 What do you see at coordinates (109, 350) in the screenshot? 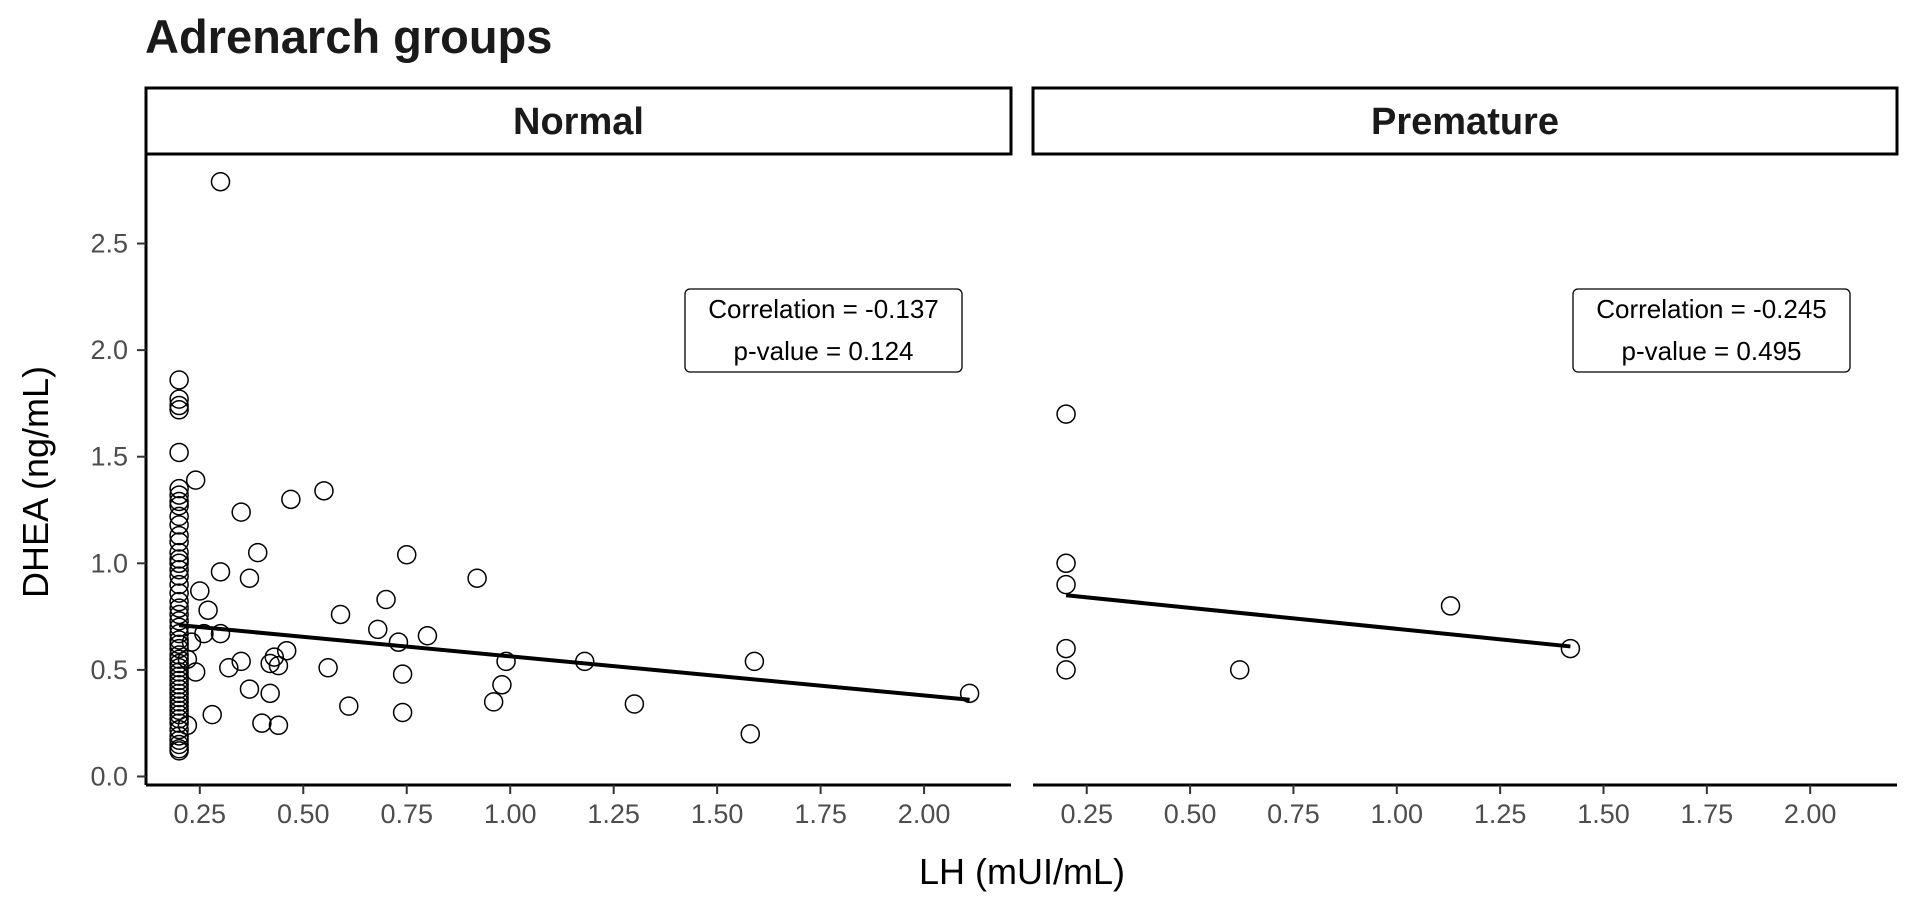
I see `y-tick-label: 2.0` at bounding box center [109, 350].